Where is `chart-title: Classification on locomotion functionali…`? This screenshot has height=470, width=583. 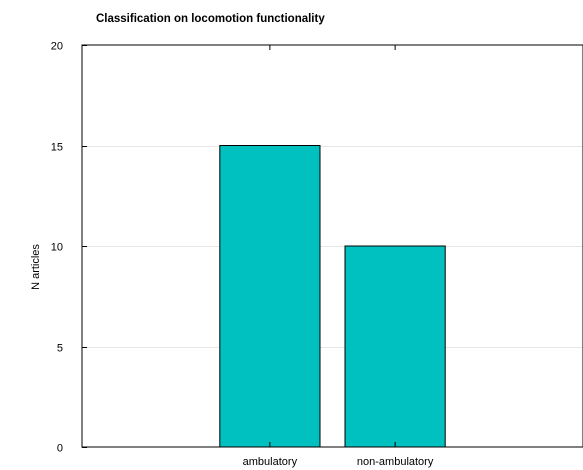 chart-title: Classification on locomotion functionali… is located at coordinates (210, 19).